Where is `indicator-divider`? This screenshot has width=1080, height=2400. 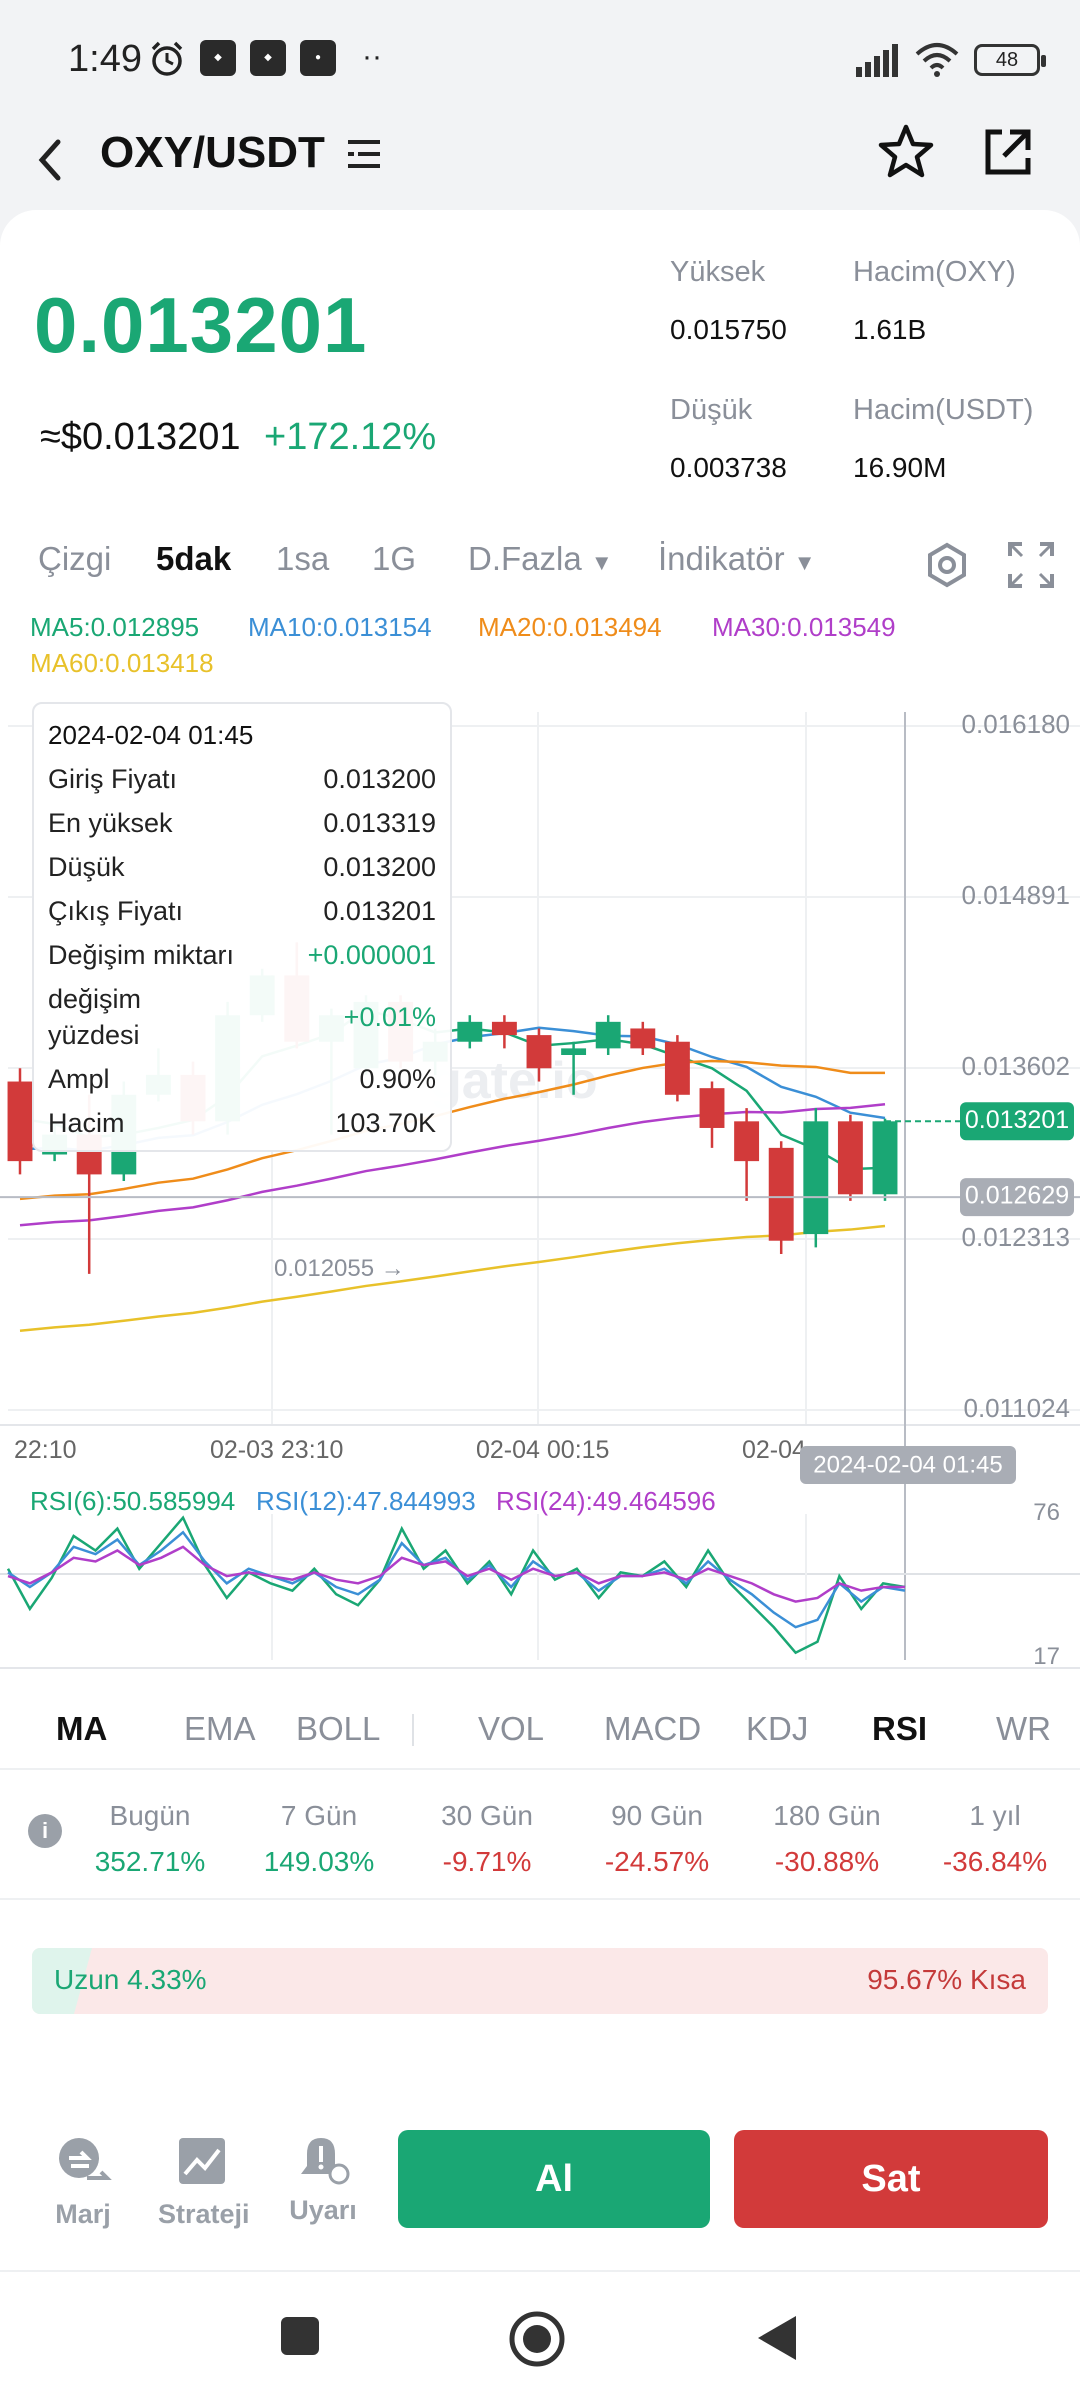
indicator-divider is located at coordinates (413, 1730).